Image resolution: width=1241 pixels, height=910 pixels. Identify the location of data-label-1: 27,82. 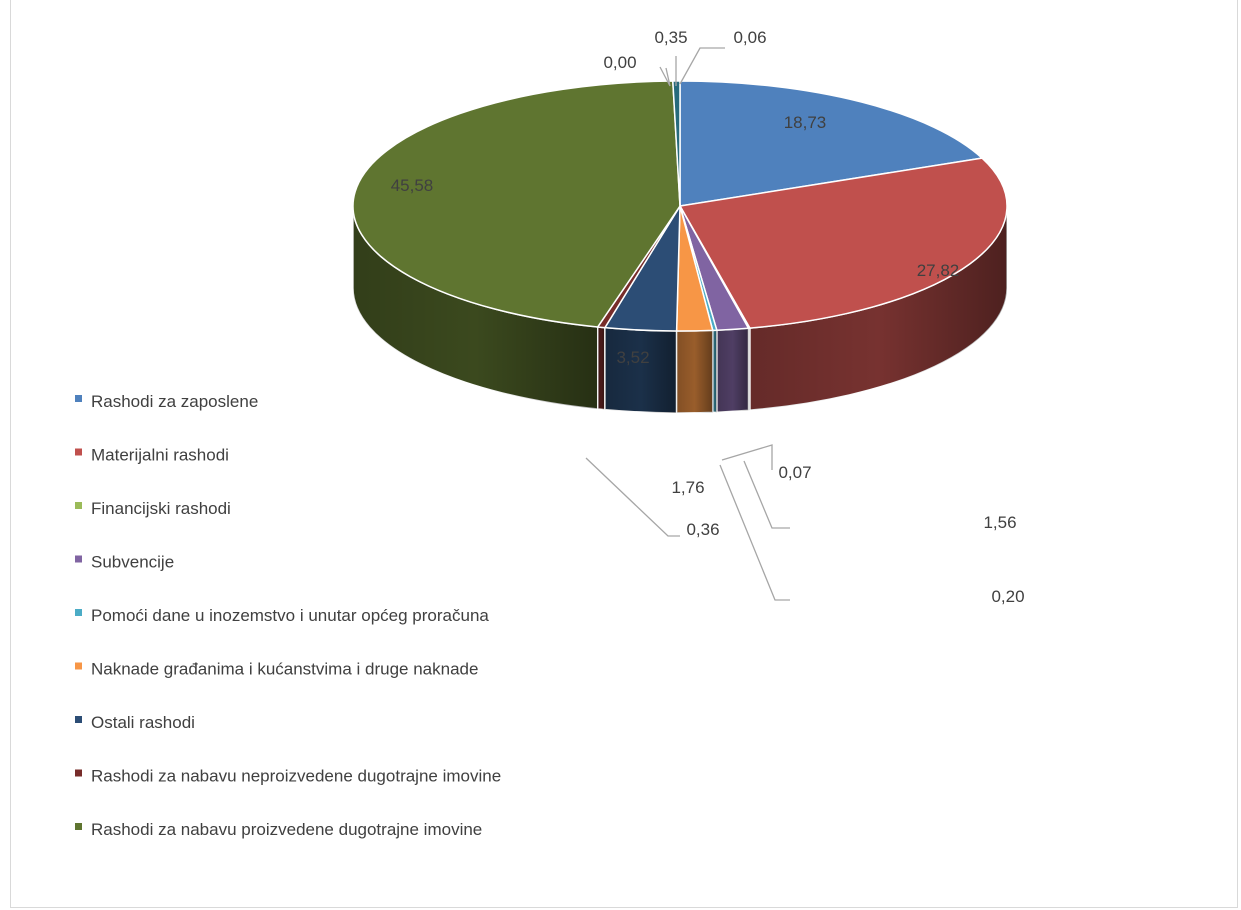
(938, 270).